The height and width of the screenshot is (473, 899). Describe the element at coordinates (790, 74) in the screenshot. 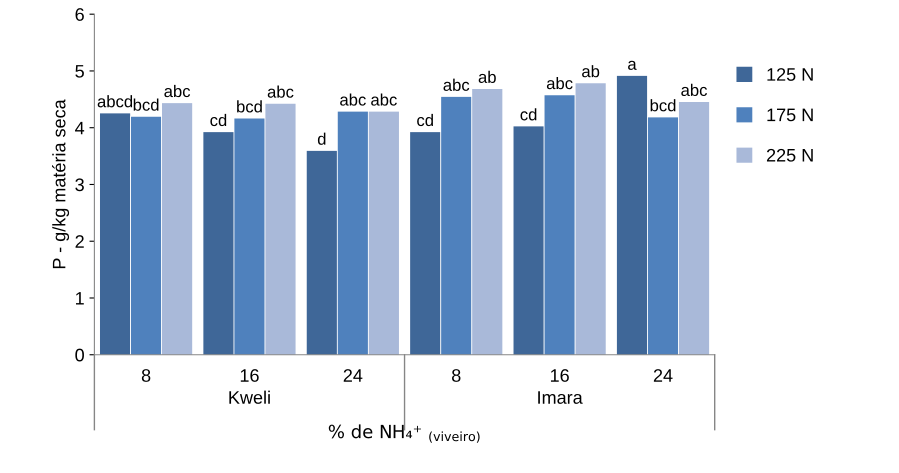

I see `legend-label: 125 N` at that location.